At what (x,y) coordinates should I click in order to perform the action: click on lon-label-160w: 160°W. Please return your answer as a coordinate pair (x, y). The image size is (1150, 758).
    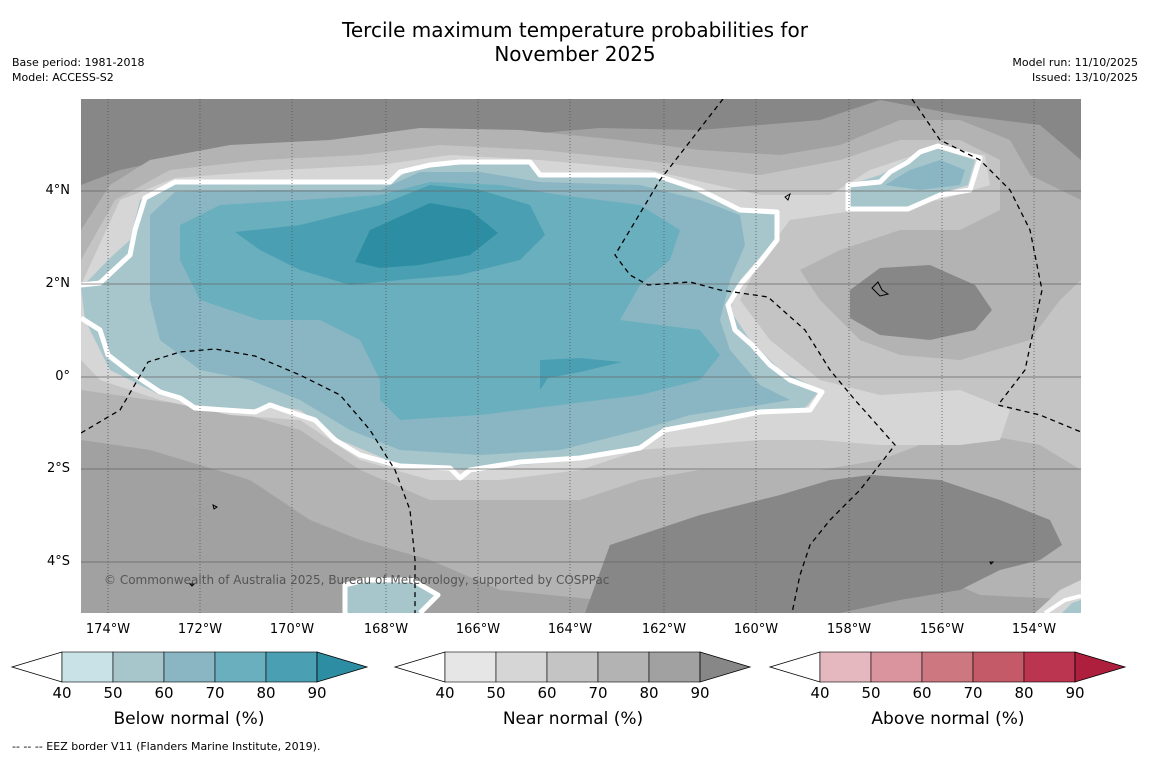
    Looking at the image, I should click on (756, 629).